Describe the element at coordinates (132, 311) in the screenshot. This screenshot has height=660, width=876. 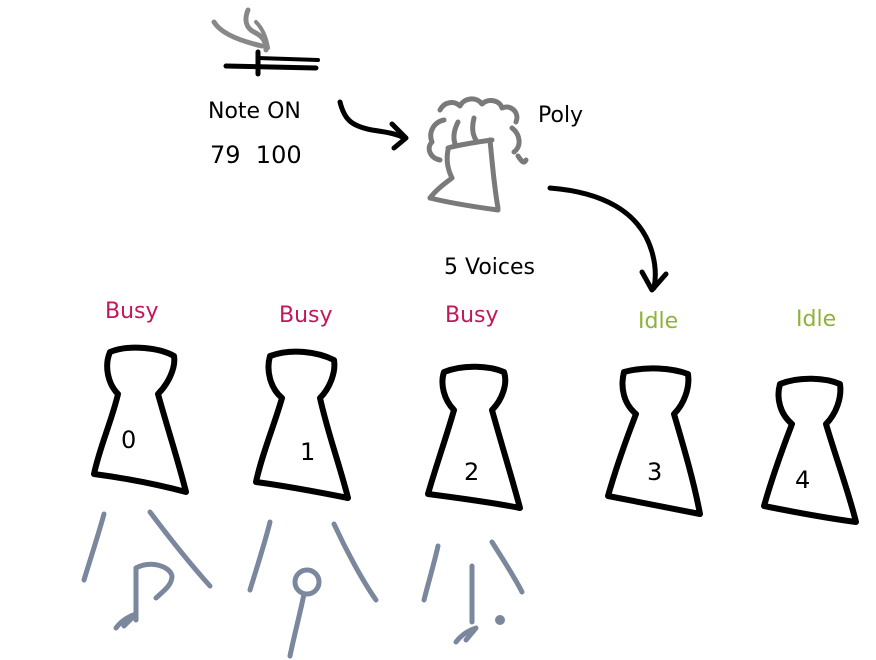
I see `voice-0-status: Busy` at that location.